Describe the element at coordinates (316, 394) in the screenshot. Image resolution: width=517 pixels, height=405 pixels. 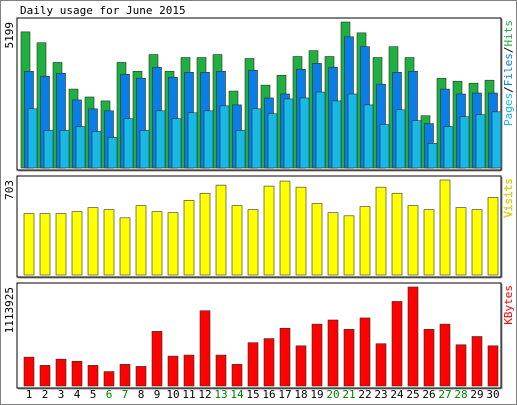
I see `x-tick-label: 19` at that location.